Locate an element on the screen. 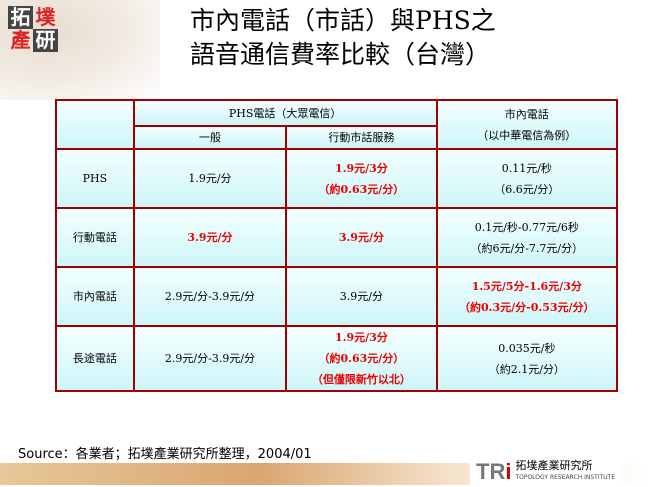  logo-char: 墣 is located at coordinates (45, 17).